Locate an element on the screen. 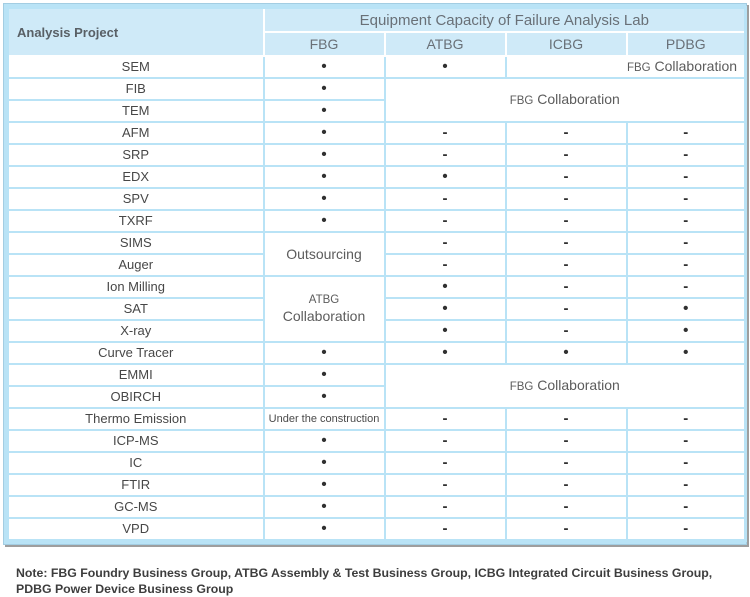  table-row: OBIRCH • is located at coordinates (376, 397).